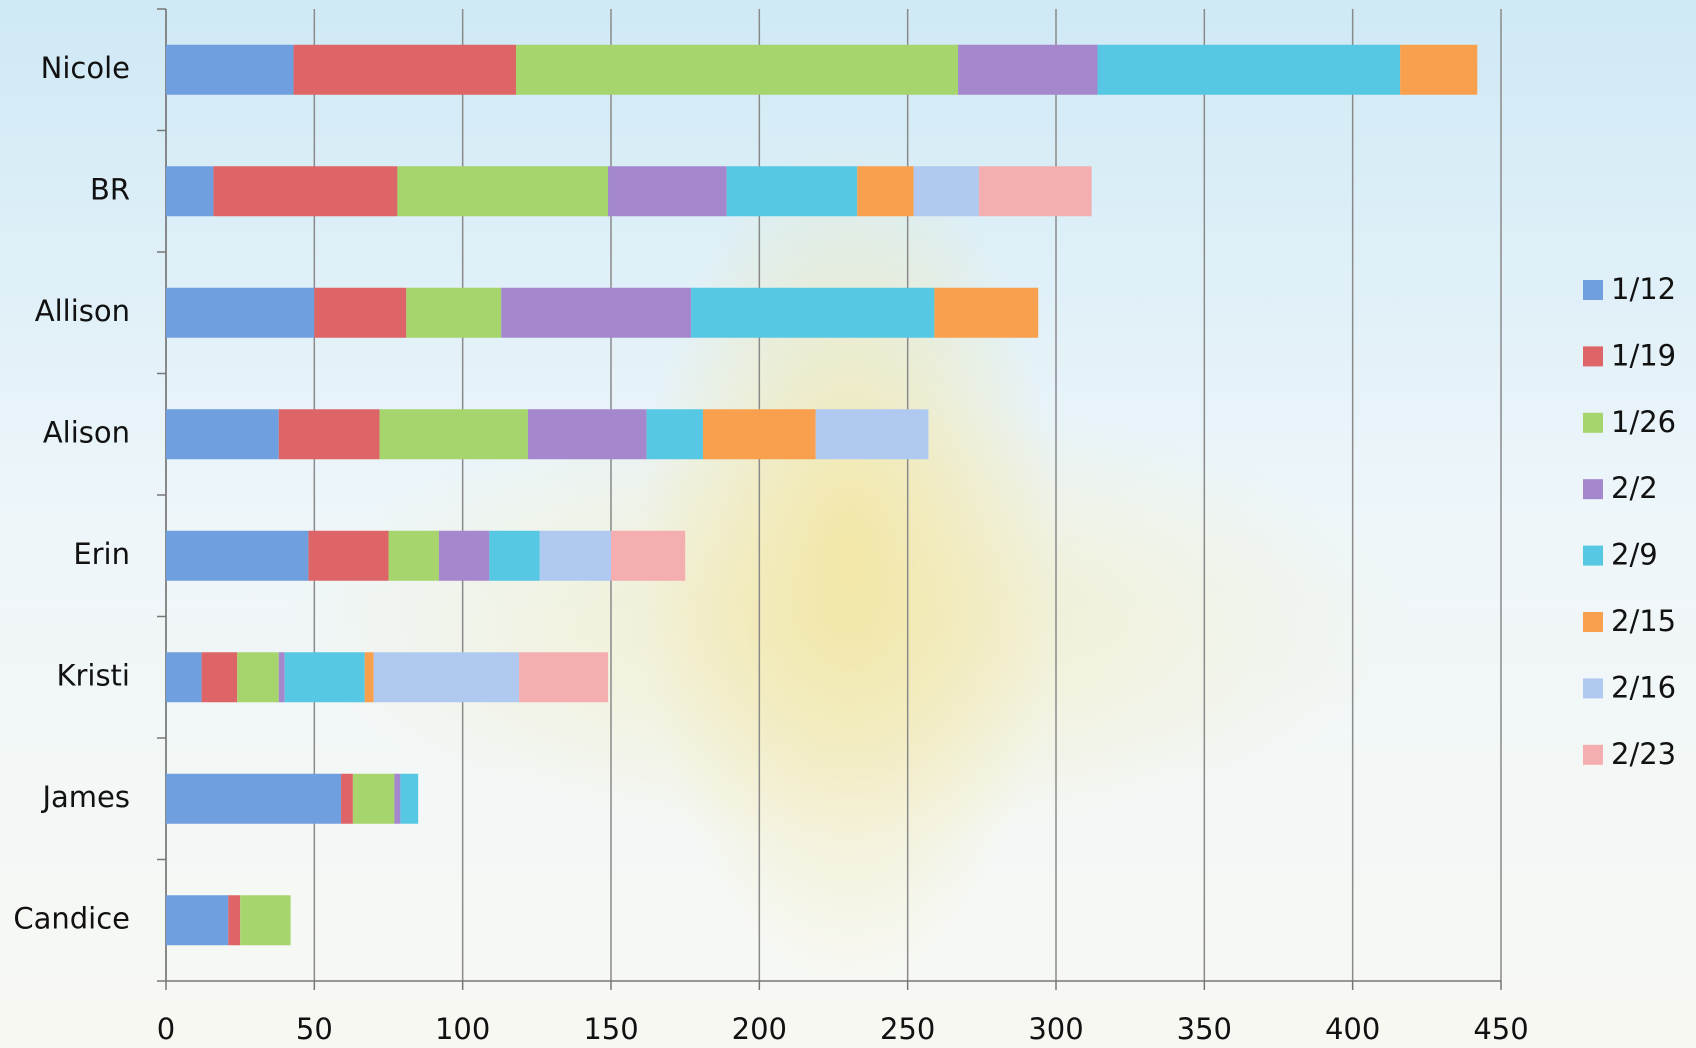  I want to click on y-tick-label: James, so click(85, 797).